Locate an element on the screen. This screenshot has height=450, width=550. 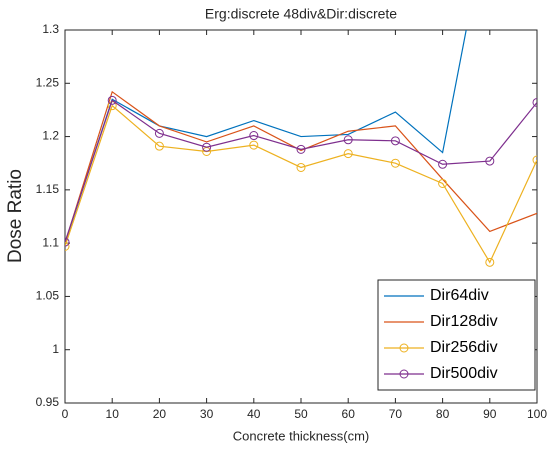
x-tick-label: 0 is located at coordinates (65, 414).